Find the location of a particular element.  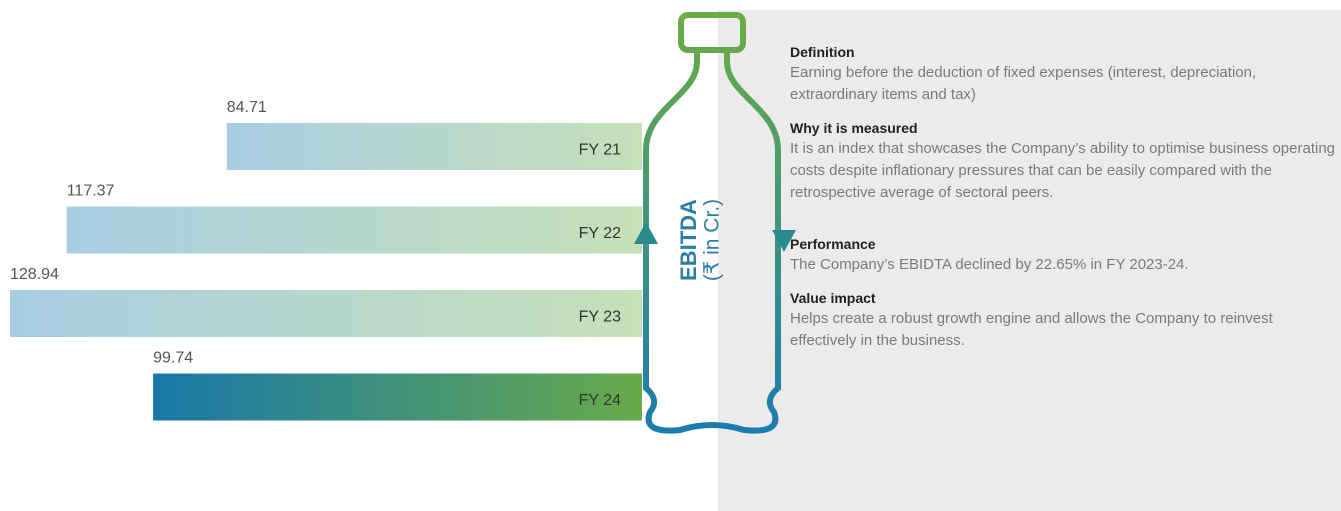

value-label: 84.71 is located at coordinates (247, 107).